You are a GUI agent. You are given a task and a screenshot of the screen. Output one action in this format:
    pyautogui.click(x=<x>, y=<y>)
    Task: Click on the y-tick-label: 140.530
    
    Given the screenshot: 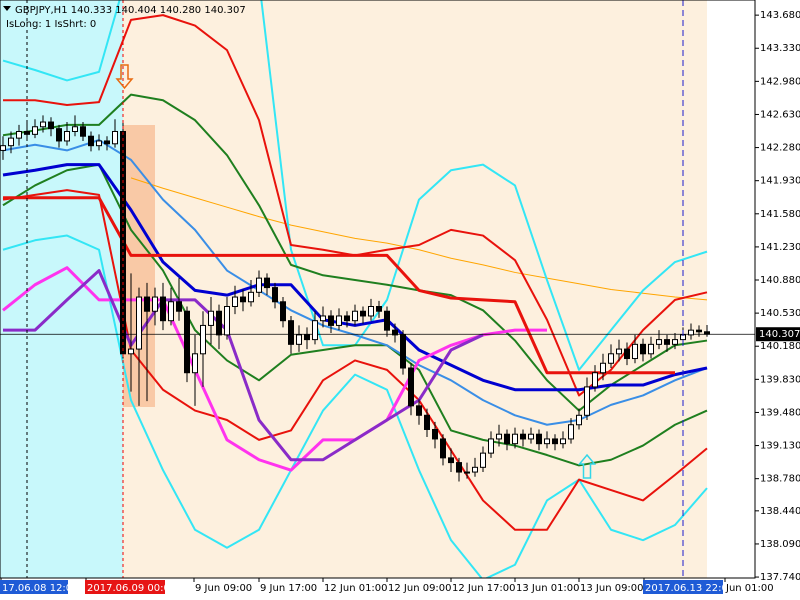 What is the action you would take?
    pyautogui.click(x=780, y=313)
    